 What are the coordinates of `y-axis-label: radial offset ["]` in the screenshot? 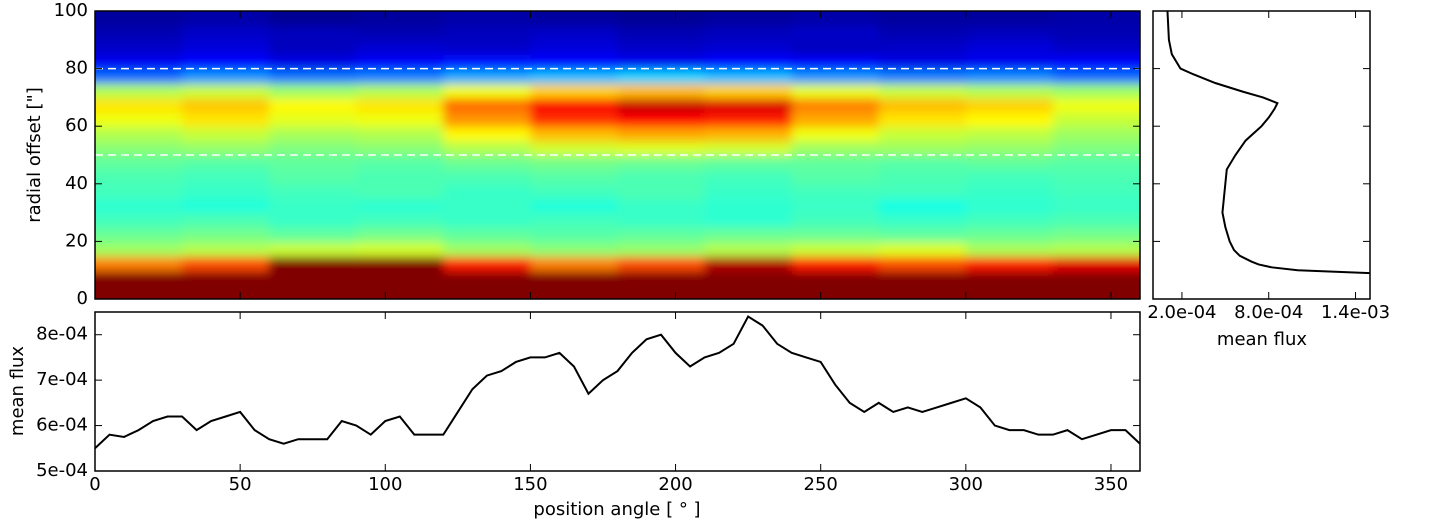 It's located at (34, 155).